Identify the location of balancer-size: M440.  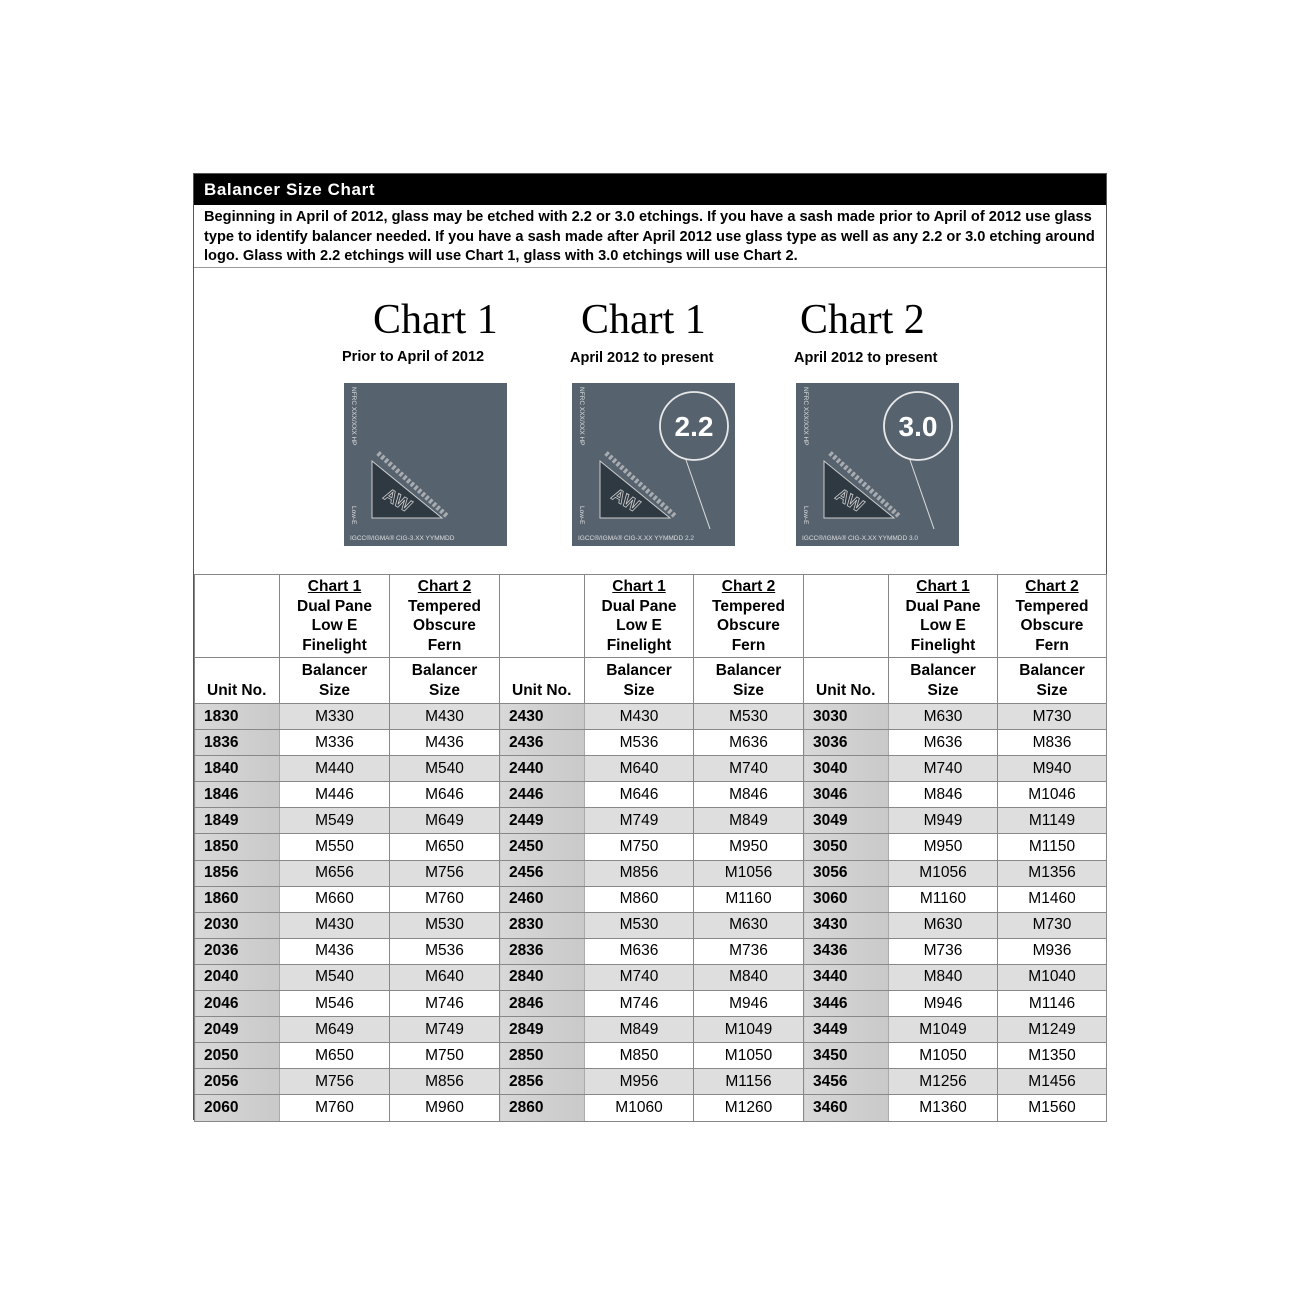
(334, 769).